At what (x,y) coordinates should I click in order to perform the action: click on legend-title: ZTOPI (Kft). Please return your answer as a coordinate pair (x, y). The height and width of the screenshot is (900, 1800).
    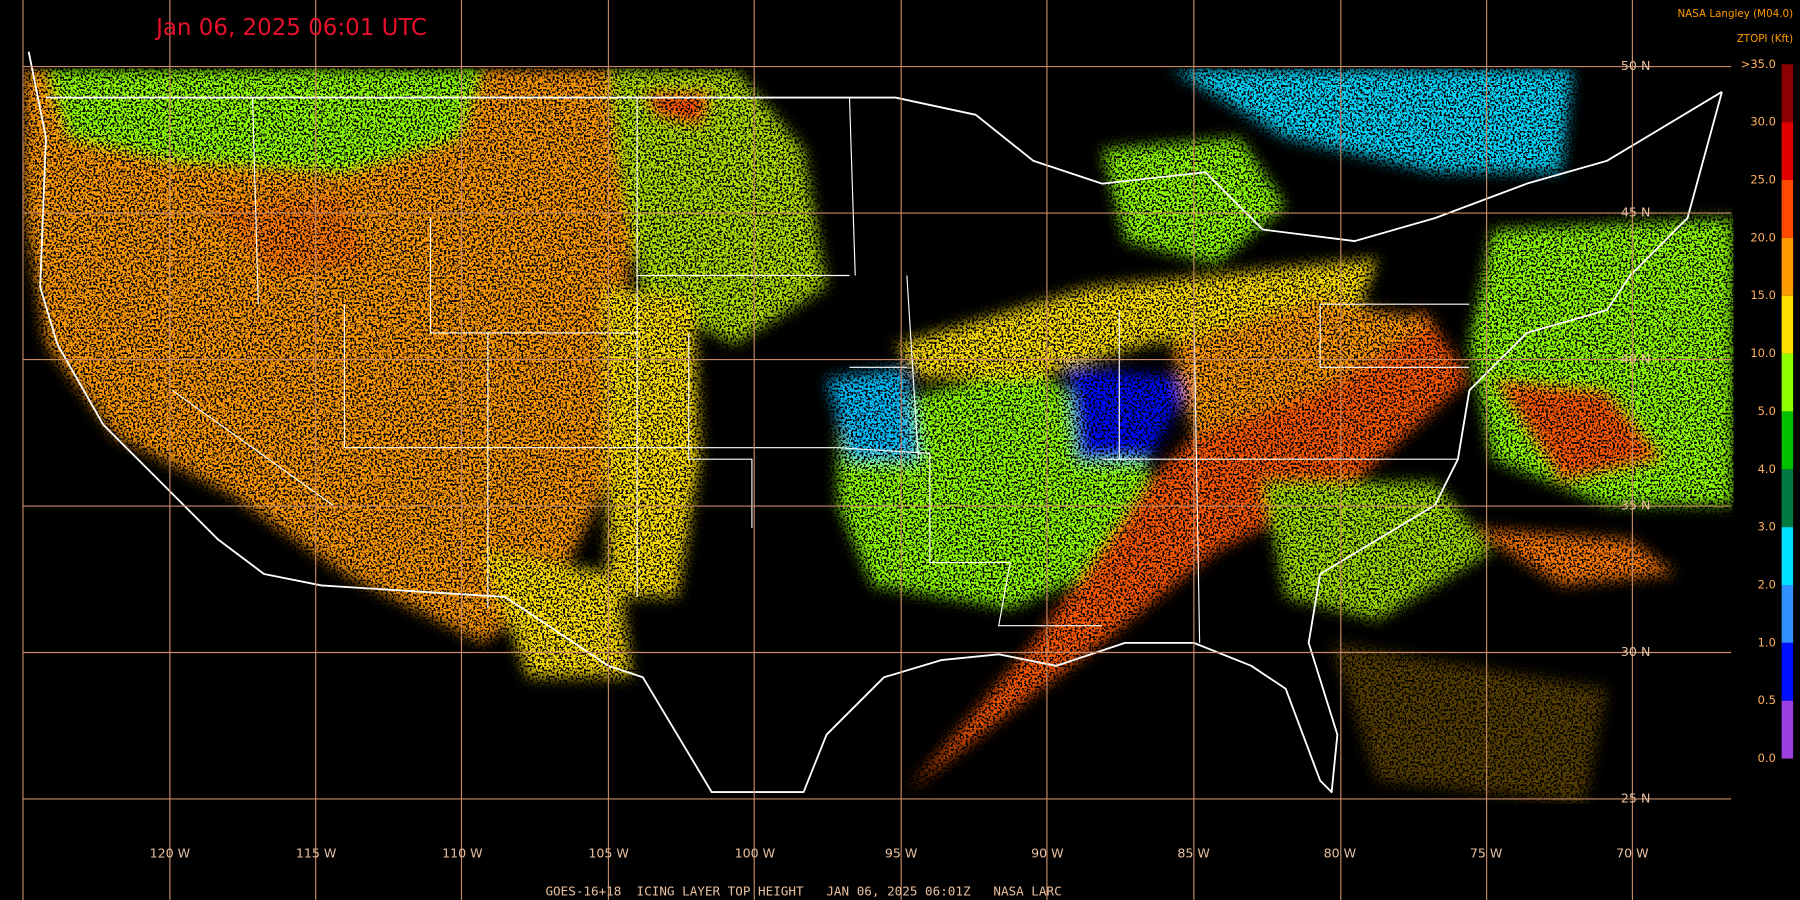
    Looking at the image, I should click on (1765, 39).